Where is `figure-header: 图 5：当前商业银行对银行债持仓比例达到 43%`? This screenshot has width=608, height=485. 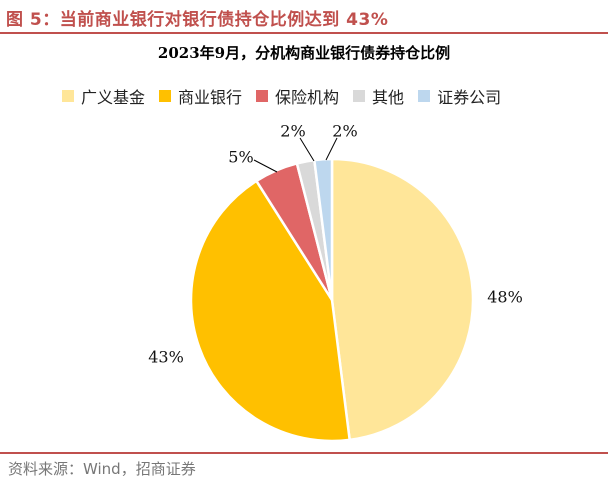
figure-header: 图 5：当前商业银行对银行债持仓比例达到 43% is located at coordinates (304, 17).